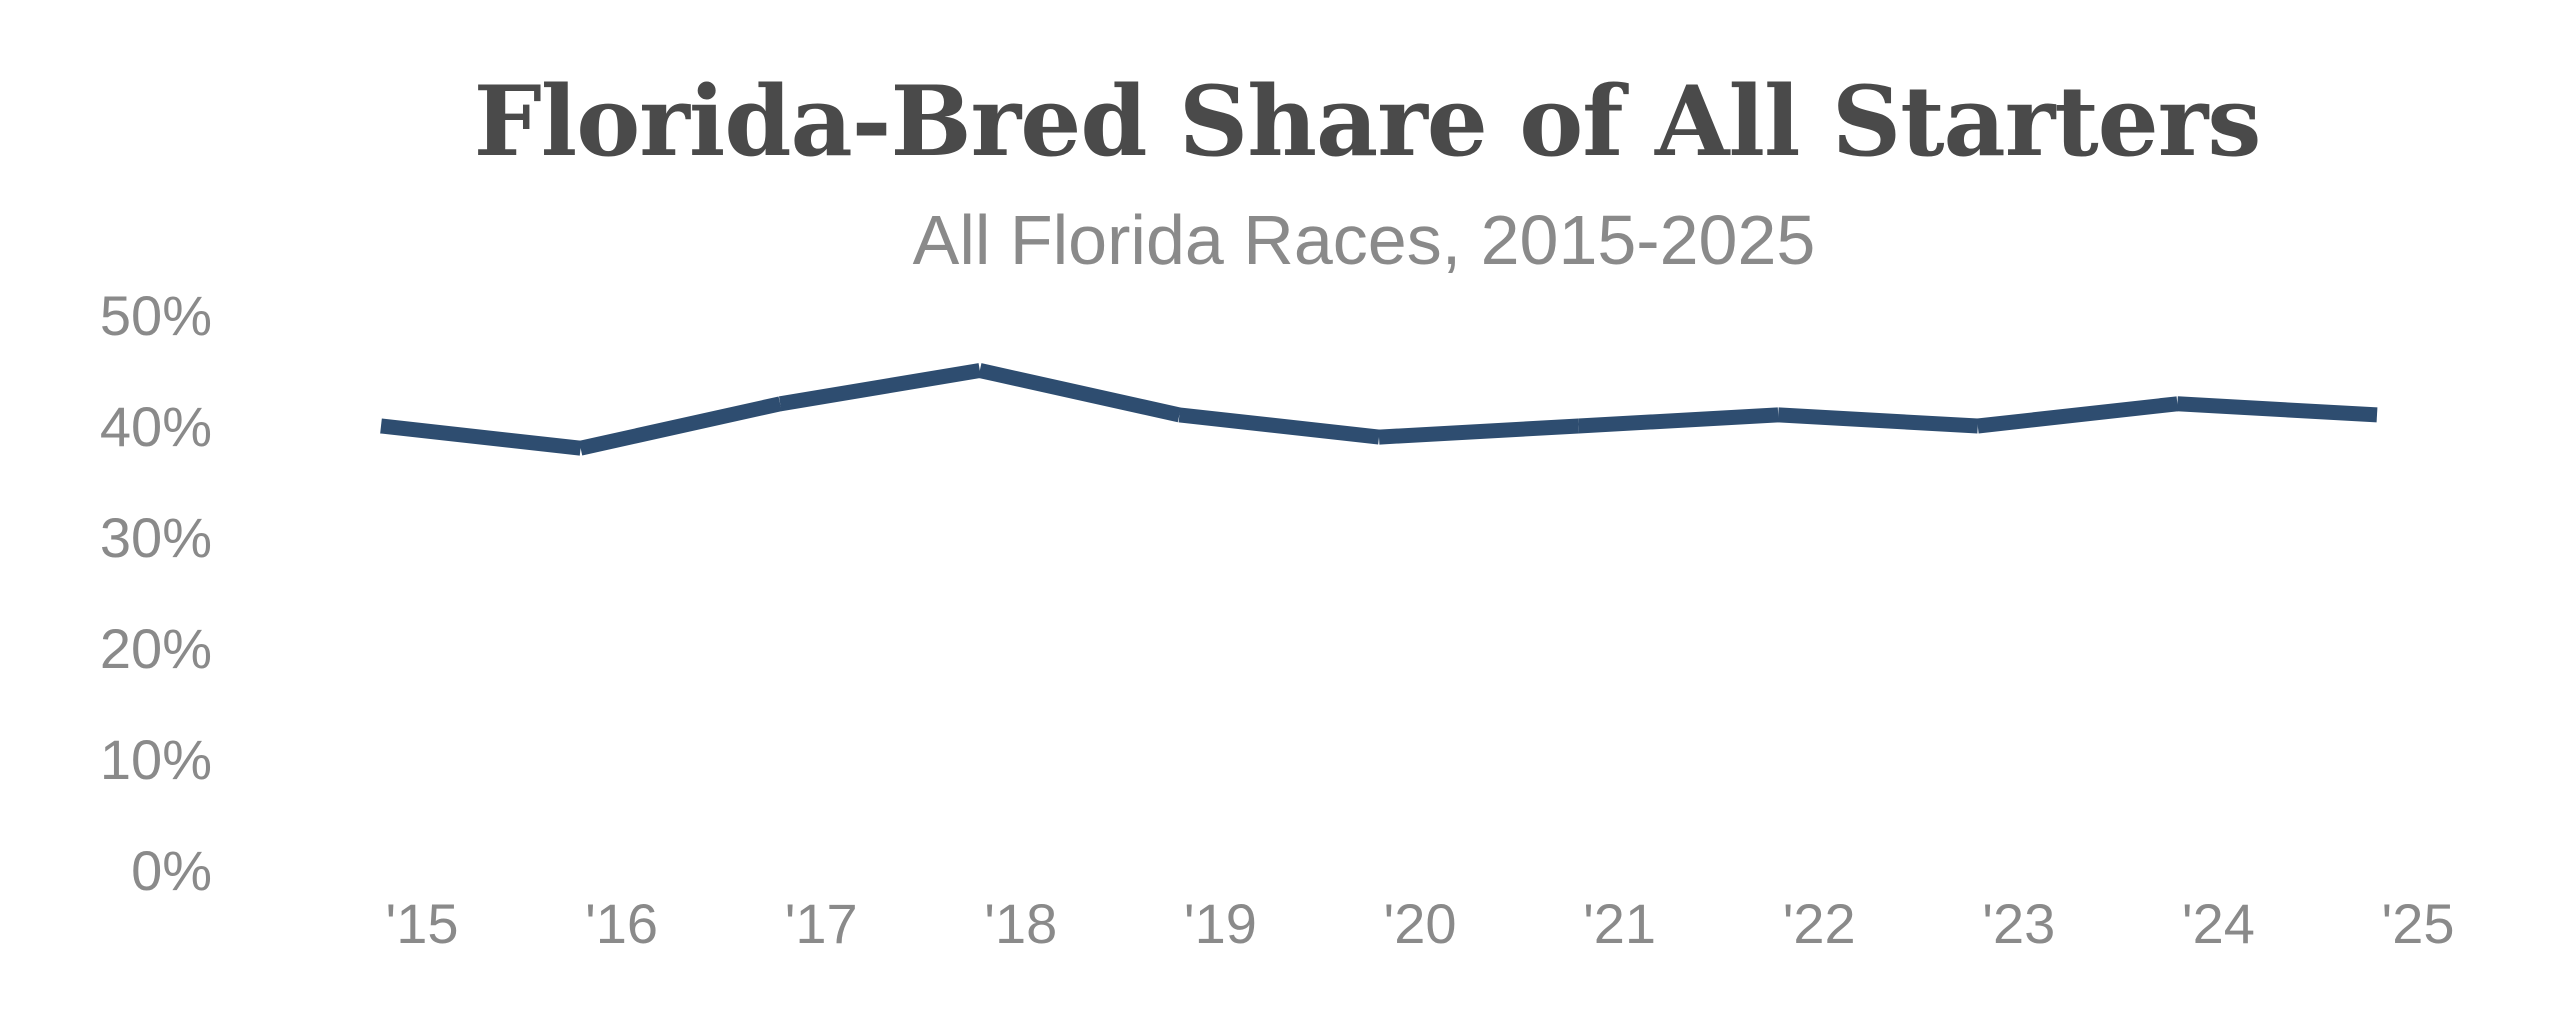 The width and height of the screenshot is (2560, 1028). What do you see at coordinates (821, 923) in the screenshot?
I see `x-tick-label: '17` at bounding box center [821, 923].